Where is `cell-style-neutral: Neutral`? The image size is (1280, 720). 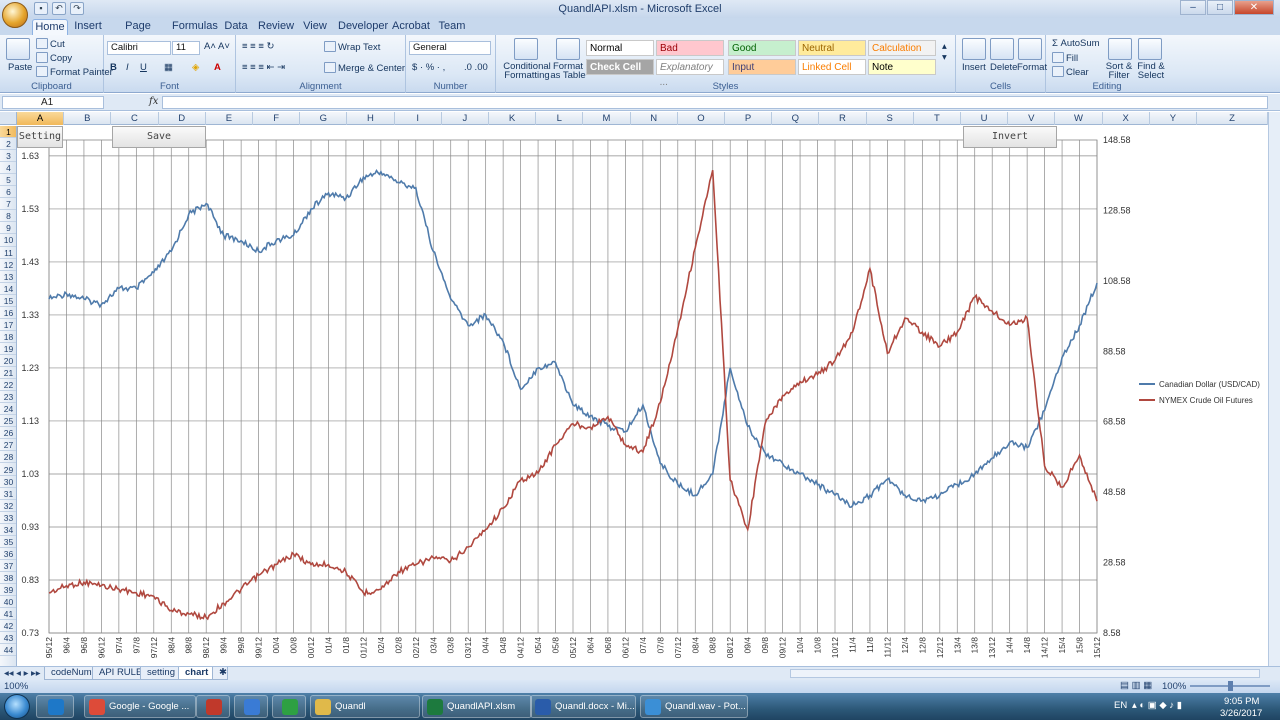 cell-style-neutral: Neutral is located at coordinates (832, 48).